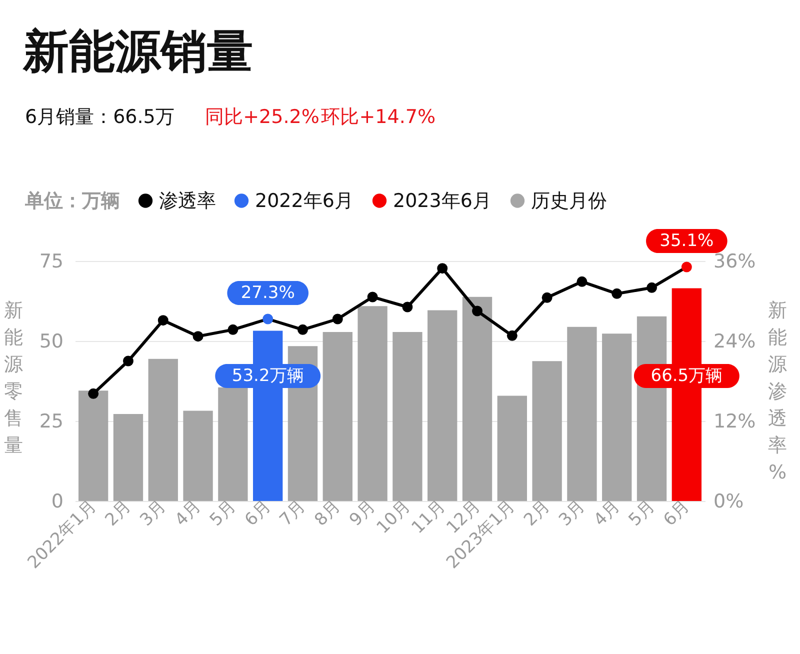 This screenshot has height=654, width=800. What do you see at coordinates (378, 117) in the screenshot?
I see `text: 环比+14.7%` at bounding box center [378, 117].